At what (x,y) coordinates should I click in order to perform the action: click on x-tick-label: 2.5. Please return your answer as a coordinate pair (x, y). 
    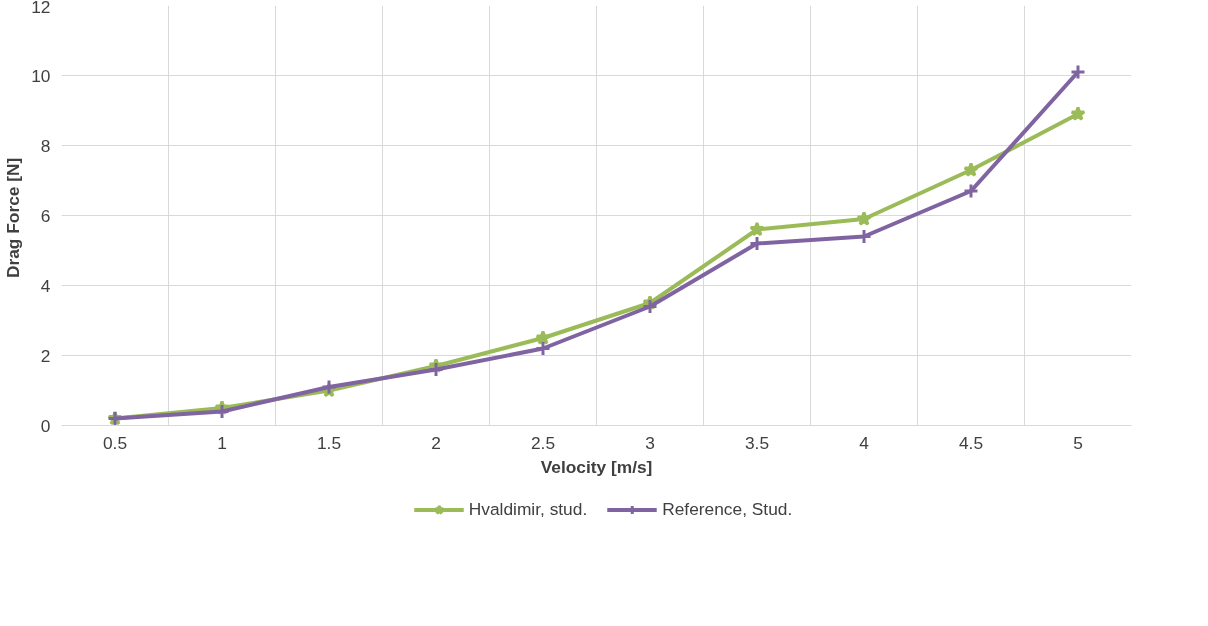
    Looking at the image, I should click on (543, 442).